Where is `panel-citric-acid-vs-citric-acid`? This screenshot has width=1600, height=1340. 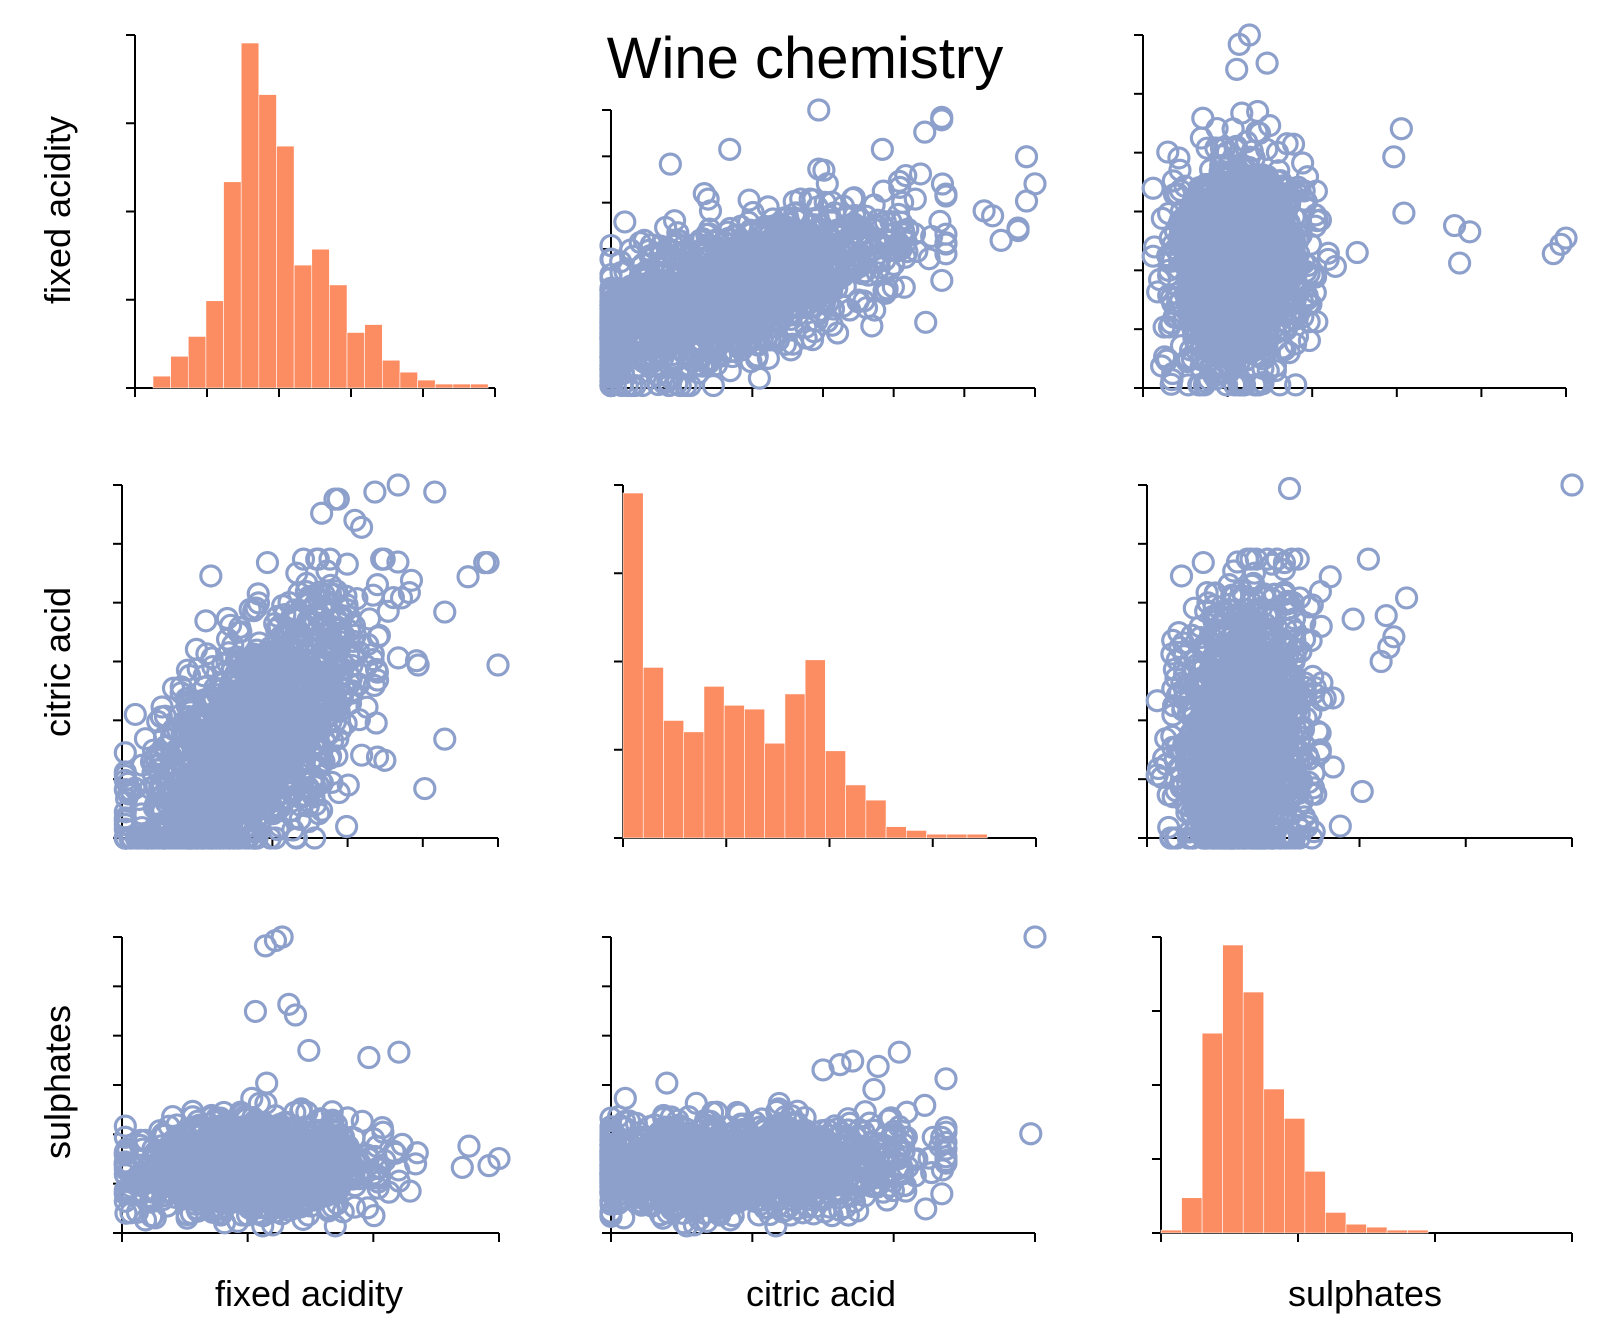 panel-citric-acid-vs-citric-acid is located at coordinates (825, 665).